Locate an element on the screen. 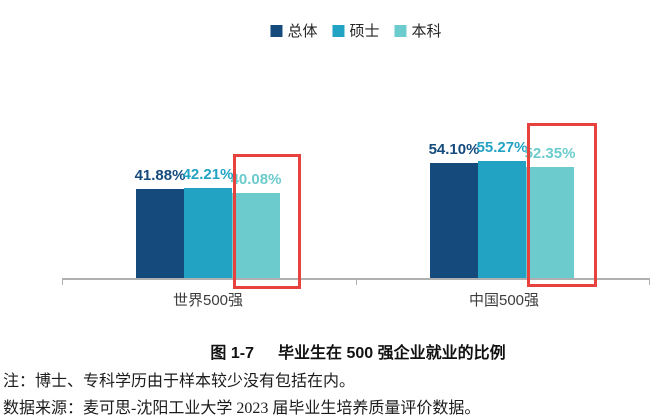  value-label: 55.27% is located at coordinates (502, 147).